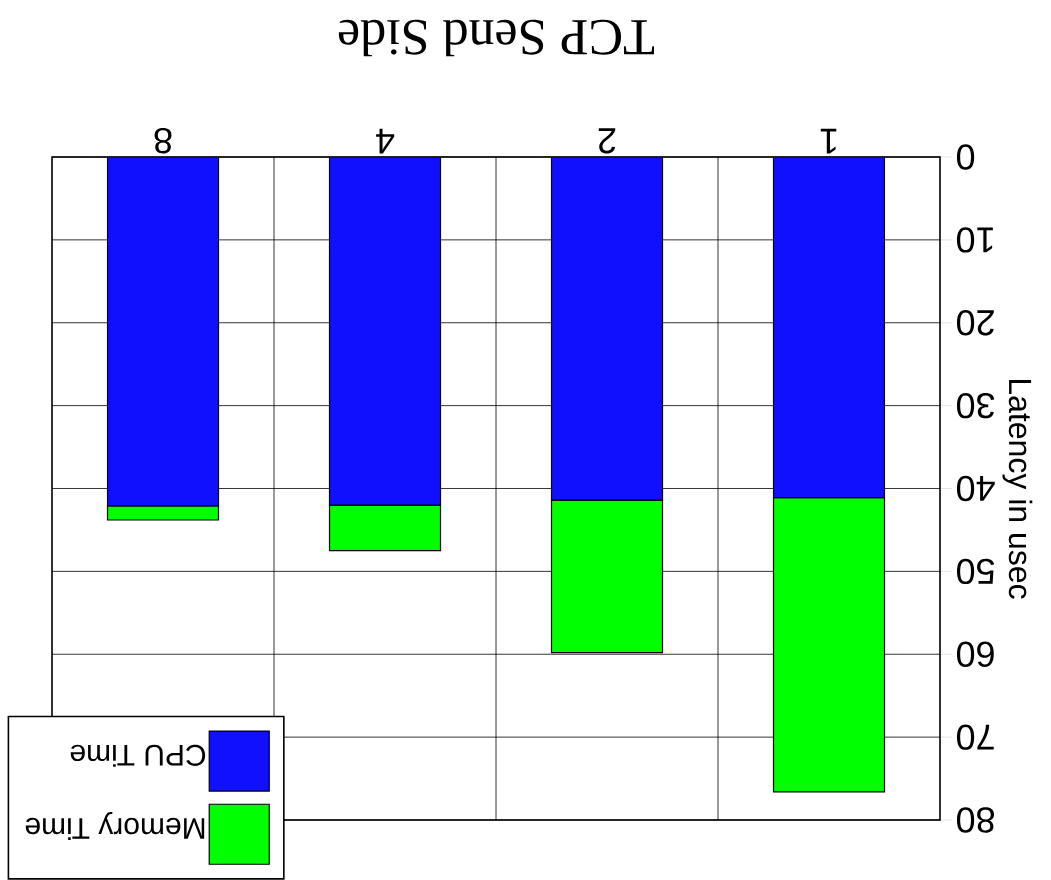 The width and height of the screenshot is (1051, 880). Describe the element at coordinates (975, 323) in the screenshot. I see `y-tick-label: 20` at that location.